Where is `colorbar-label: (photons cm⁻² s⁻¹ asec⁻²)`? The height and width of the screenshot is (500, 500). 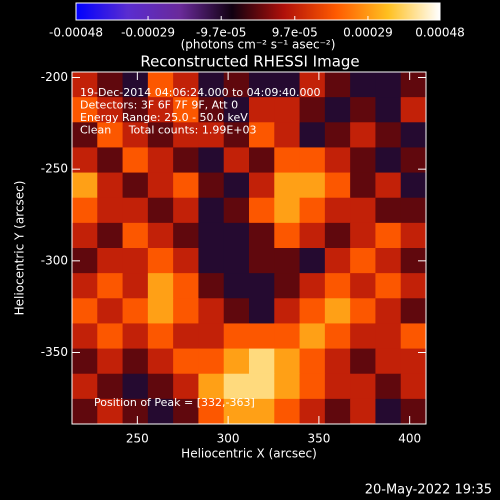
colorbar-label: (photons cm⁻² s⁻¹ asec⁻²) is located at coordinates (258, 45).